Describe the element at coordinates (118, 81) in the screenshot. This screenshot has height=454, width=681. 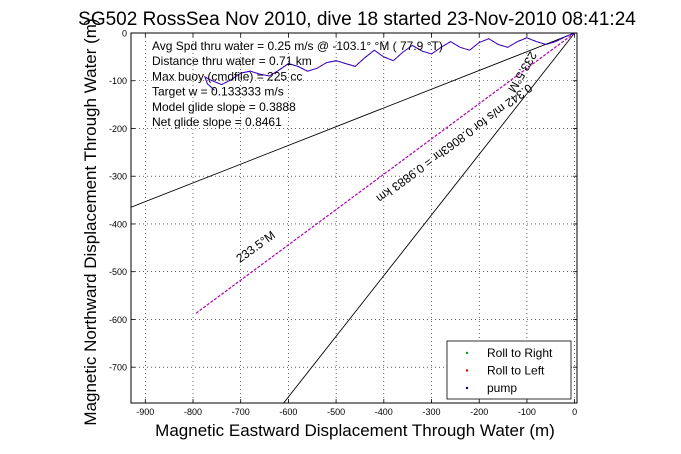
I see `y-tick-label: -100` at that location.